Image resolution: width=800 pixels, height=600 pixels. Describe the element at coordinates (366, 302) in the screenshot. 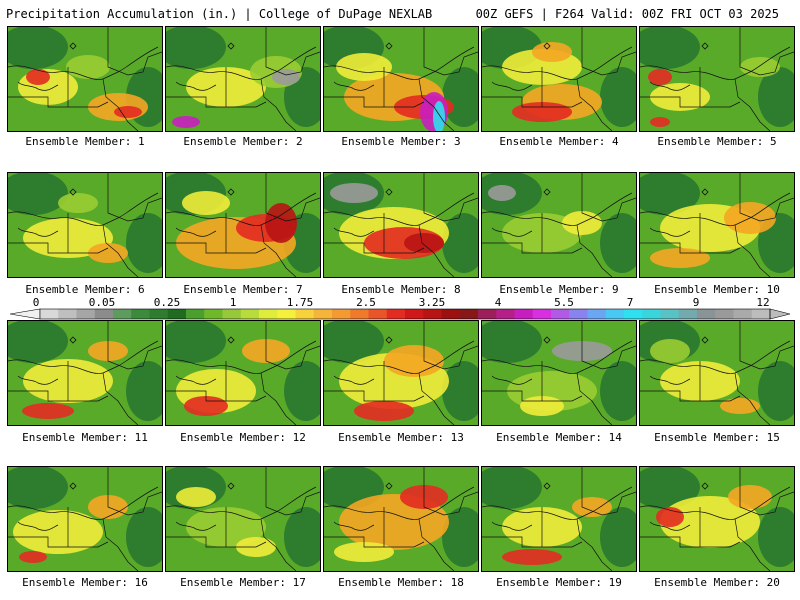

I see `colorbar-tick-label: 2.5` at that location.